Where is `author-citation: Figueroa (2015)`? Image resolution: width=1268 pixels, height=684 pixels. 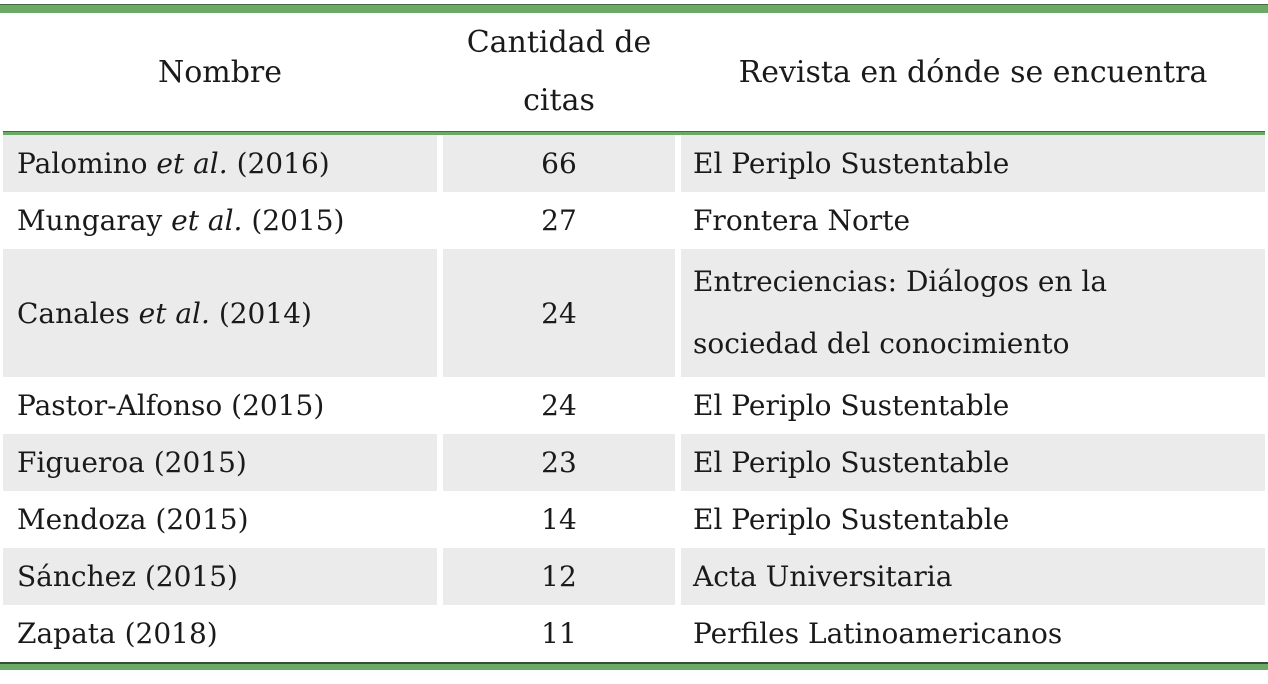
author-citation: Figueroa (2015) is located at coordinates (132, 462).